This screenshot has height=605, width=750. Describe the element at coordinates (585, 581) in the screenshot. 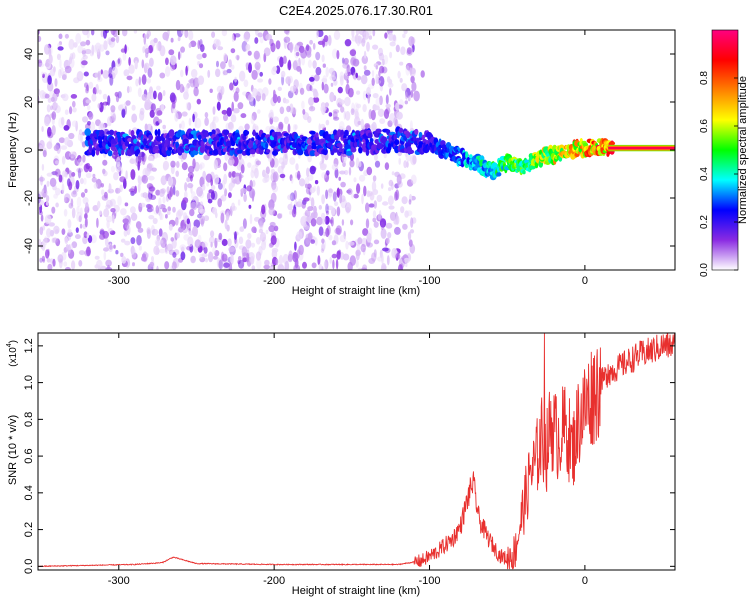

I see `x-tick-label: 0` at that location.